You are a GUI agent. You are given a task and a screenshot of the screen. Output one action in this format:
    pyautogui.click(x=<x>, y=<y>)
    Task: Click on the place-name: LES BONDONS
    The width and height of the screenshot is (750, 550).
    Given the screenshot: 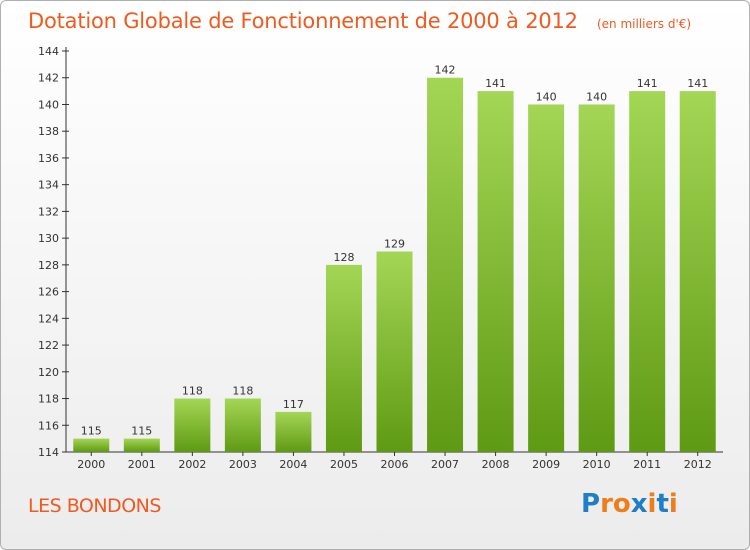 What is the action you would take?
    pyautogui.click(x=94, y=506)
    